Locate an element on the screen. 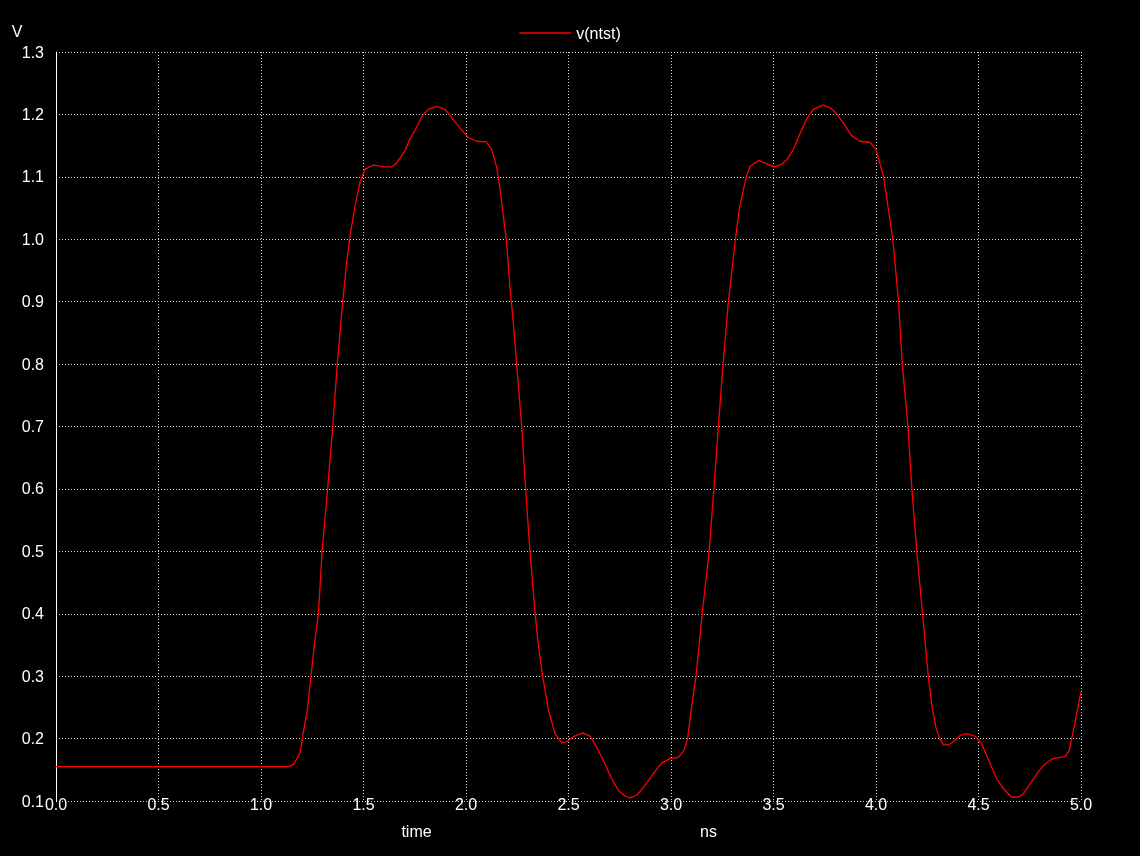 The image size is (1140, 856). y-tick-label: 0.3 is located at coordinates (33, 676).